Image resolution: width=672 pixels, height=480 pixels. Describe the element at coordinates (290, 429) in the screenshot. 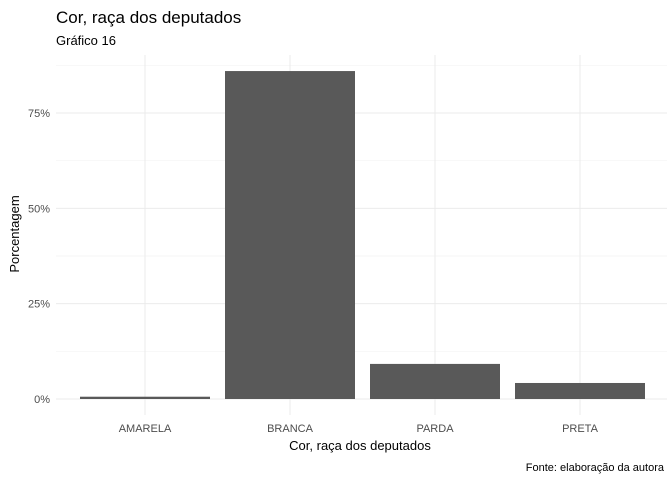

I see `x-tick-label: BRANCA` at that location.